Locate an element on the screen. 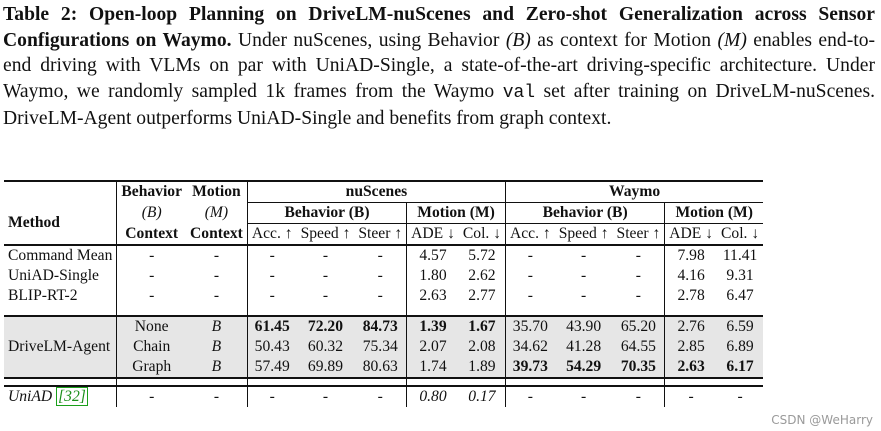 The height and width of the screenshot is (431, 881). col-ade: ADE ↓ is located at coordinates (432, 234).